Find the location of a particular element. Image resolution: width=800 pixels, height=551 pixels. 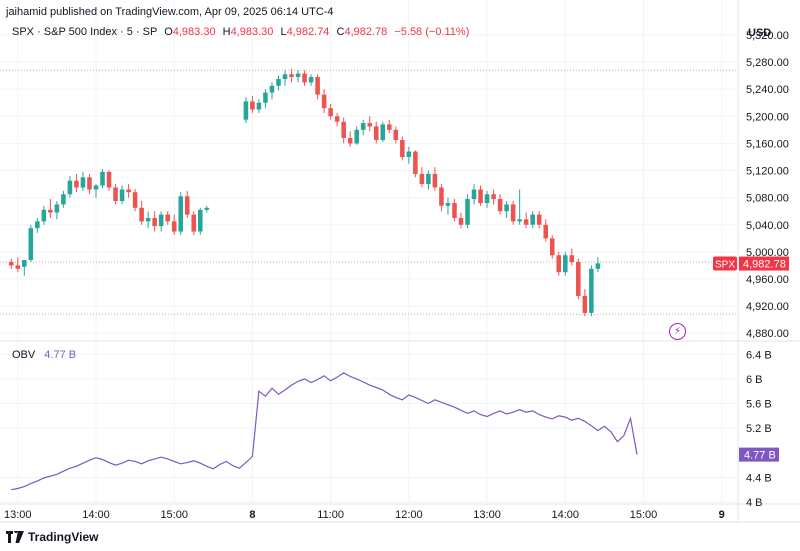

price-tick-label: 4,960.00 is located at coordinates (767, 280).